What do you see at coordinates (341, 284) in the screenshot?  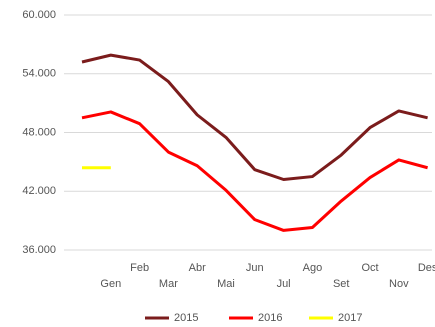 I see `x-tick-label: Set` at bounding box center [341, 284].